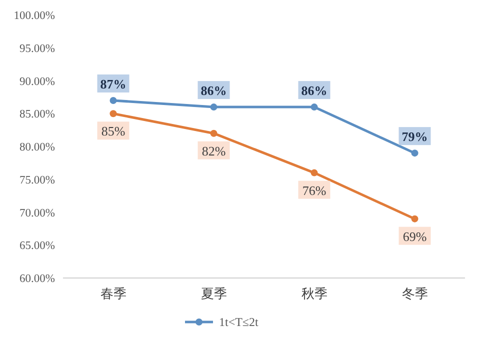  I want to click on y-tick-label: 65.00%, so click(38, 246).